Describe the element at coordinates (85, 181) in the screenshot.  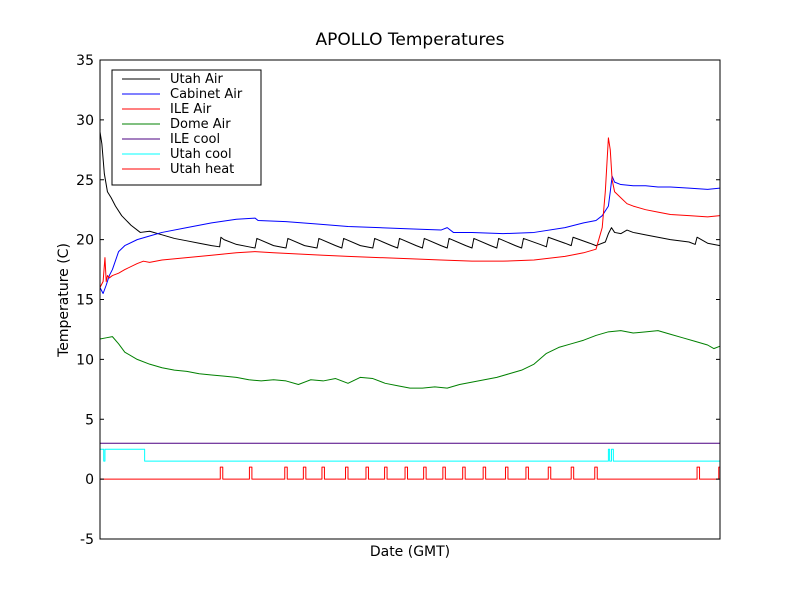
I see `y-tick-label: 25` at that location.